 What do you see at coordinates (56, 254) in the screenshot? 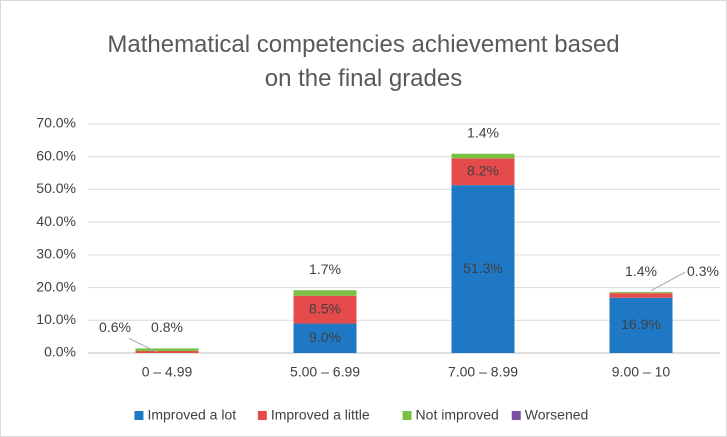
I see `y-tick-label: 30.0%` at bounding box center [56, 254].